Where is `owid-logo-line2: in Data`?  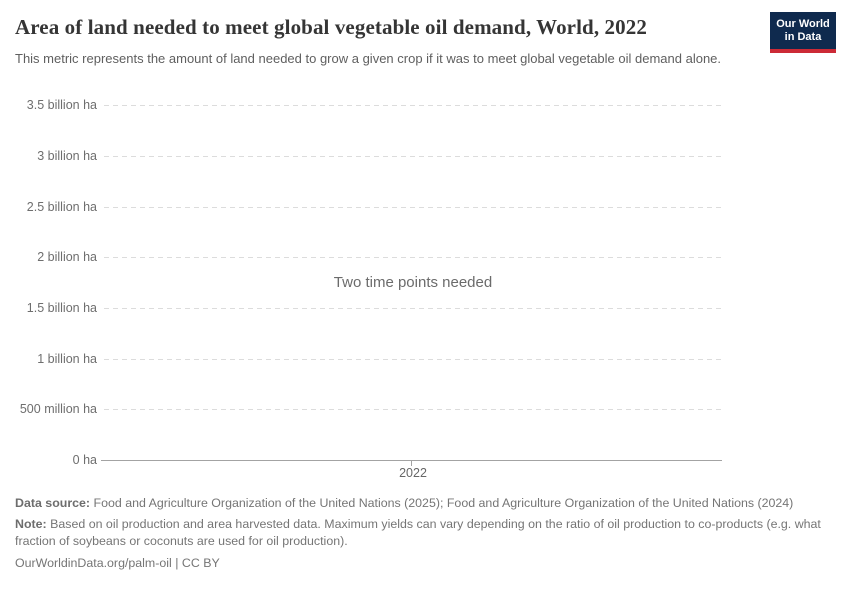
owid-logo-line2: in Data is located at coordinates (803, 37).